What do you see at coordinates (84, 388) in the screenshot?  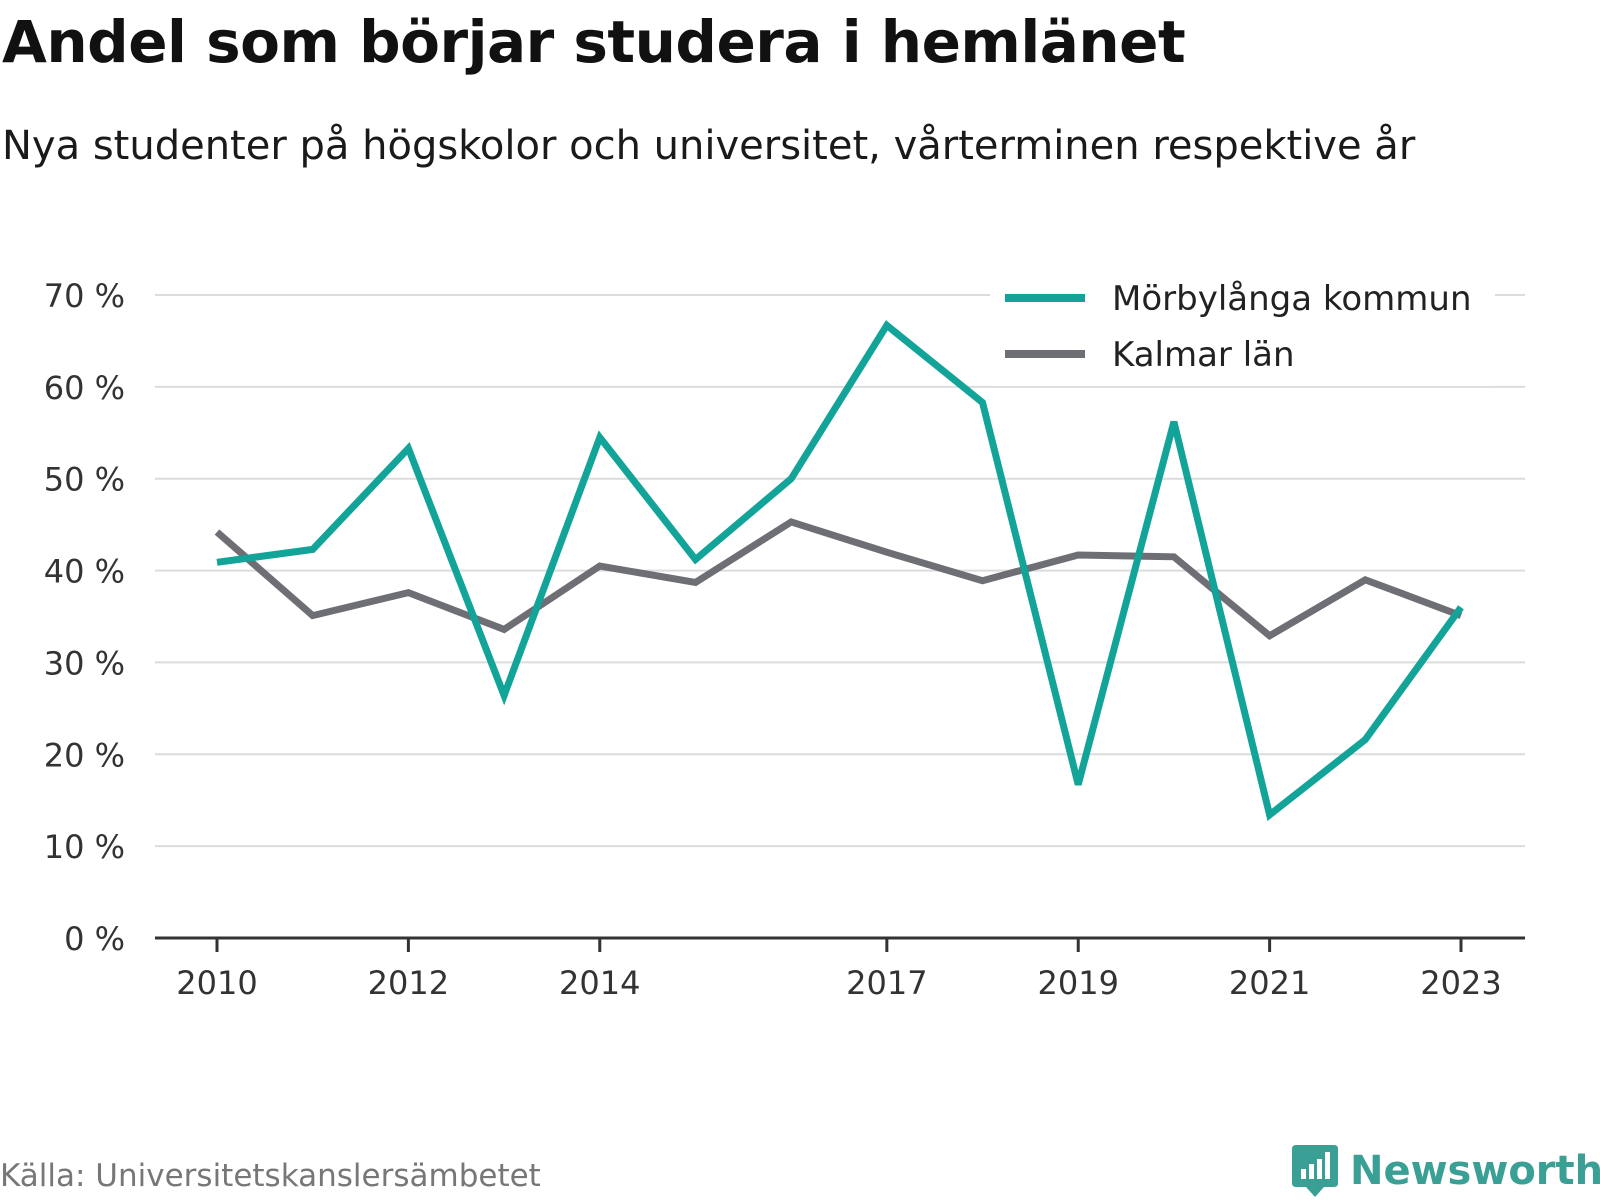 I see `y-tick-label: 60 %` at bounding box center [84, 388].